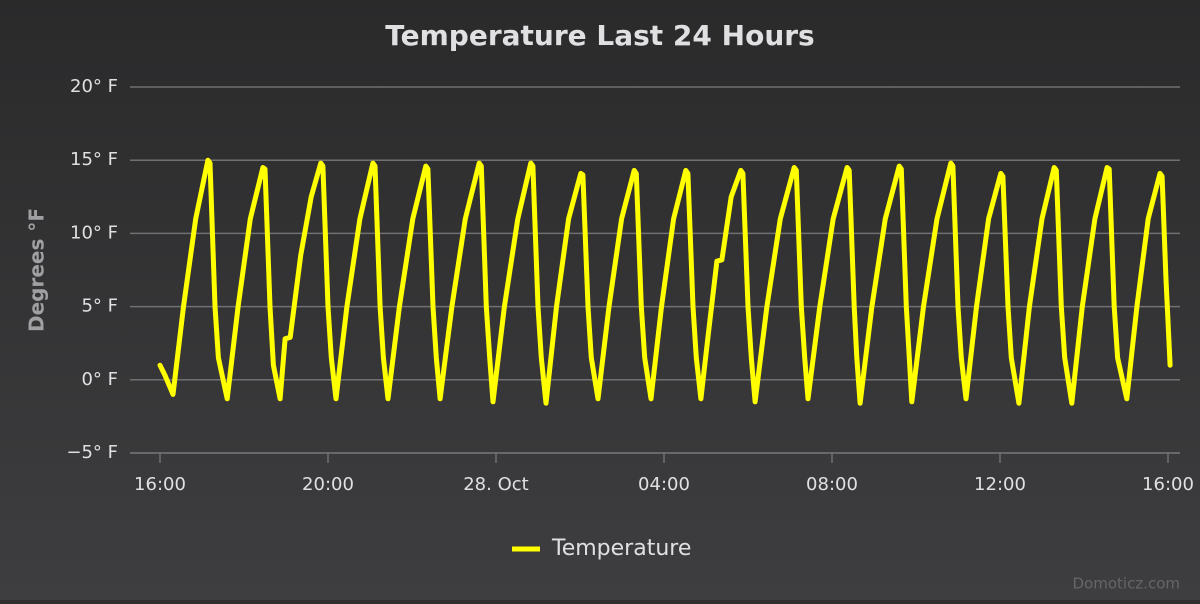 The width and height of the screenshot is (1200, 604). What do you see at coordinates (92, 452) in the screenshot?
I see `y-tick-label: −5° F` at bounding box center [92, 452].